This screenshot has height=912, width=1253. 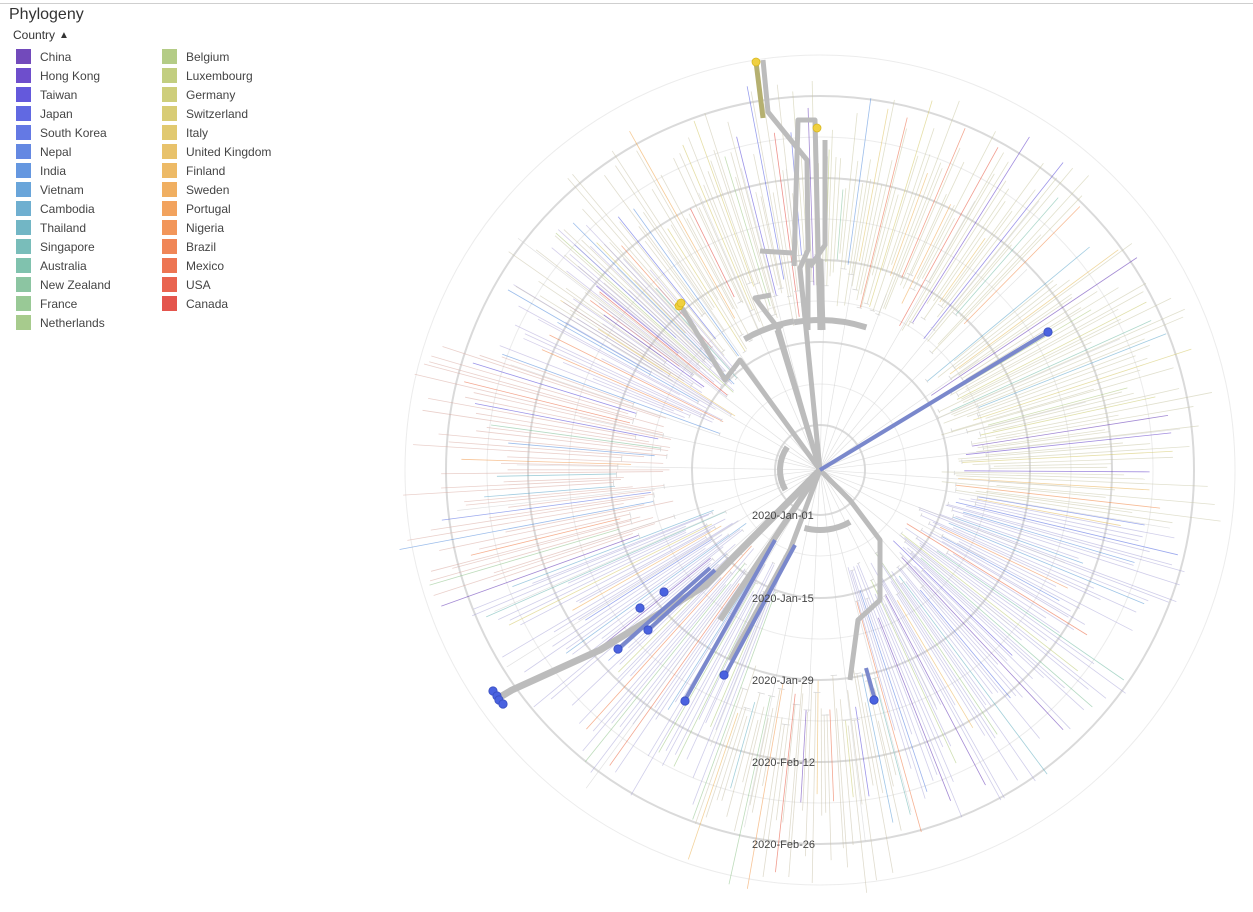 I want to click on legend-item: China, so click(x=63, y=56).